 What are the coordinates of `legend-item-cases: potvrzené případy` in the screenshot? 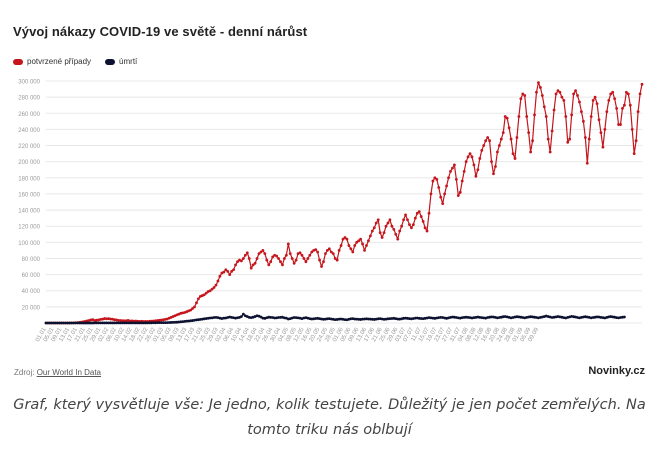 It's located at (52, 61).